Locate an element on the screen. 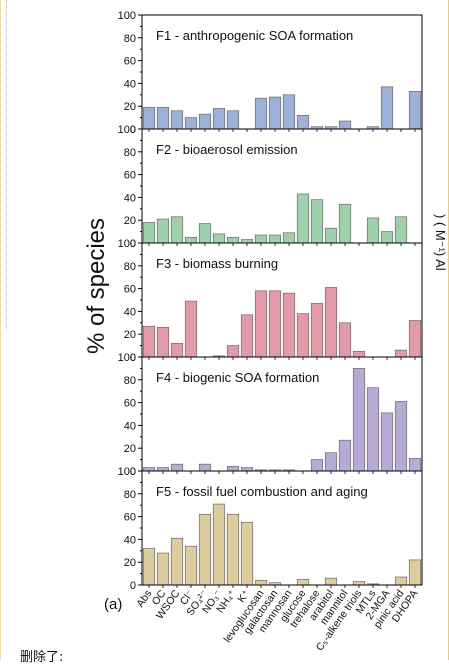 This screenshot has width=449, height=665. panel-3: 0 20 40 60 80 100 F3 - biomass burning is located at coordinates (270, 301).